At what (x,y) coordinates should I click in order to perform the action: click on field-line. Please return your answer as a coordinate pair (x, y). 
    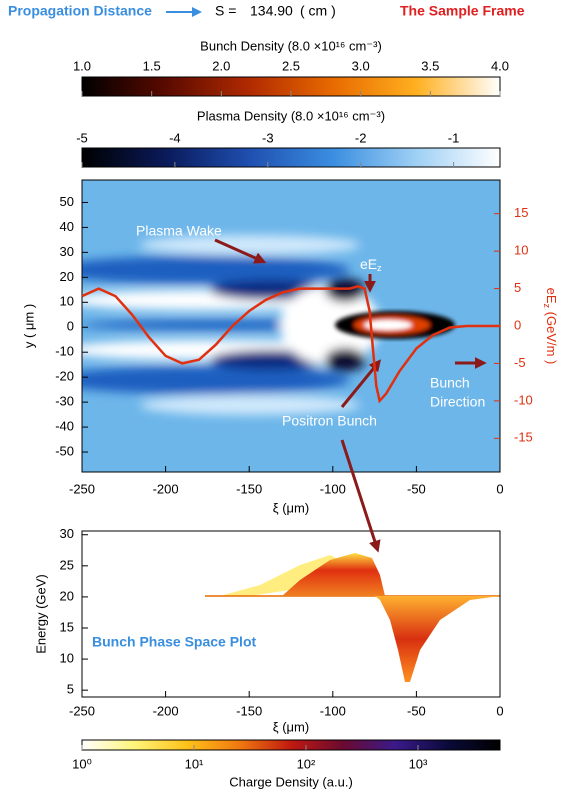
    Looking at the image, I should click on (291, 344).